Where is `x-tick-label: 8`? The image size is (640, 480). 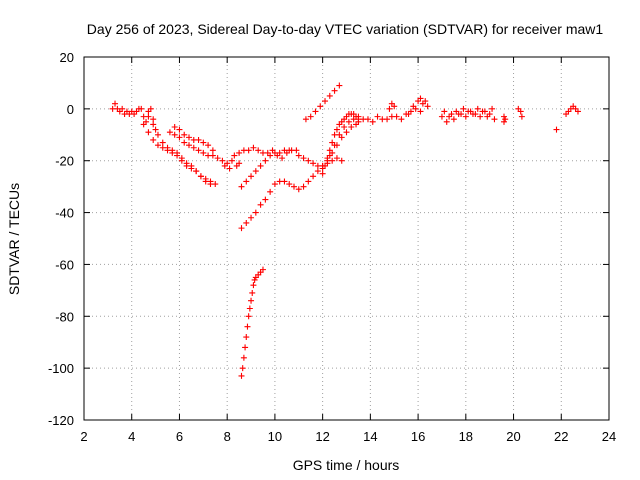 x-tick-label: 8 is located at coordinates (227, 436).